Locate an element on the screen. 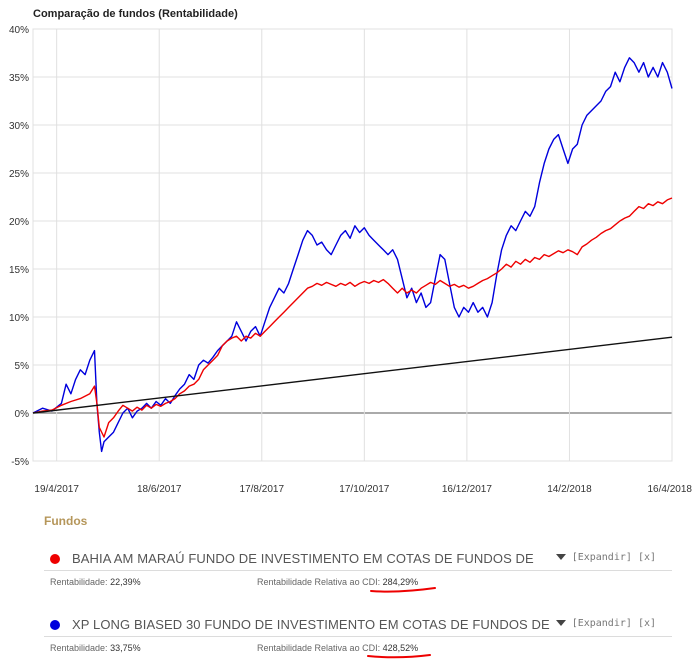  x-tick-label: 14/2/2018 is located at coordinates (569, 489).